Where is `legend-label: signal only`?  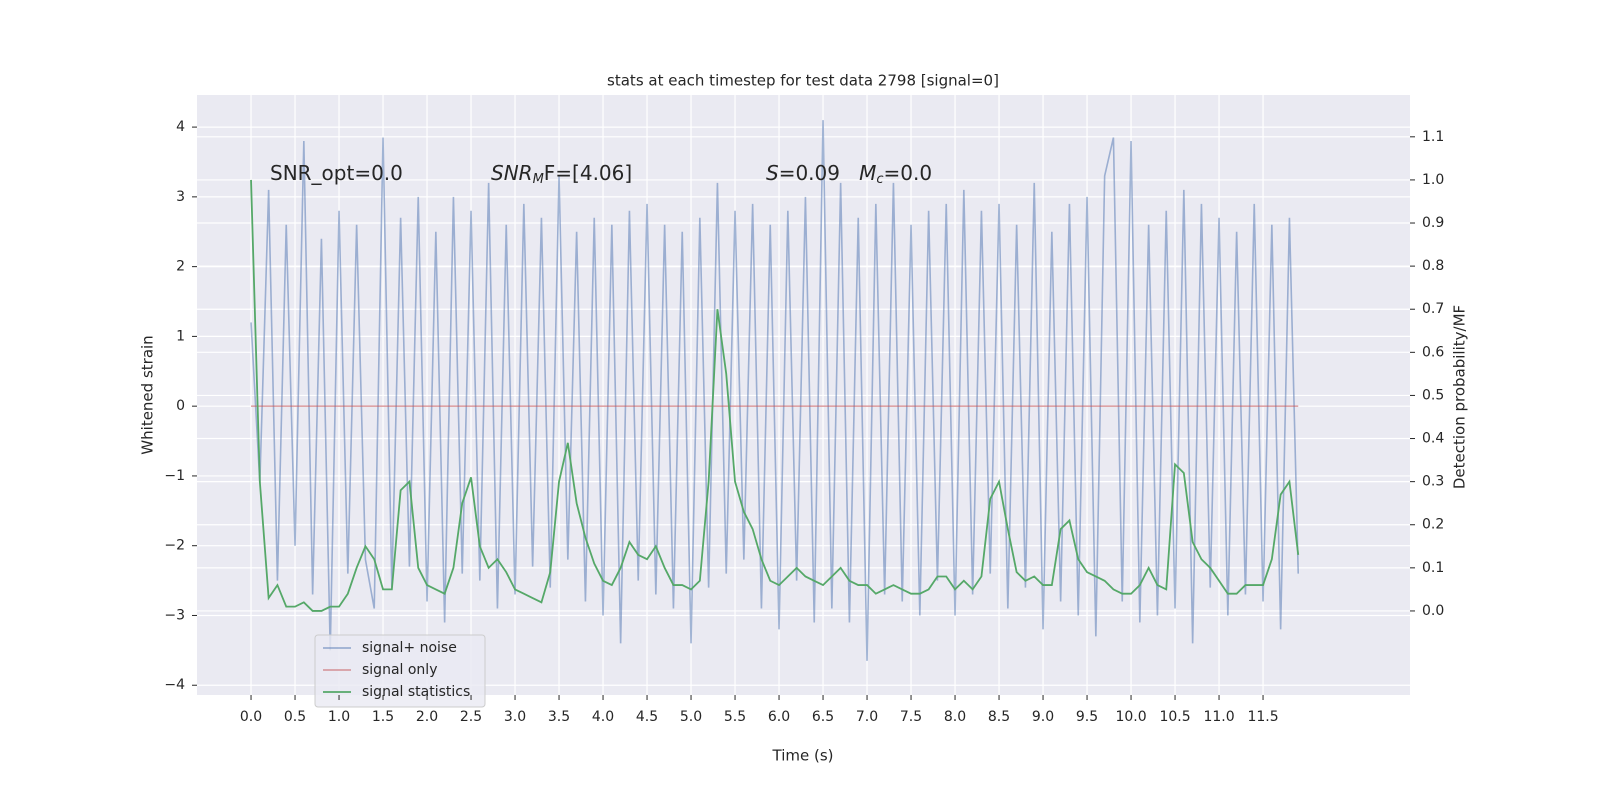 legend-label: signal only is located at coordinates (399, 670).